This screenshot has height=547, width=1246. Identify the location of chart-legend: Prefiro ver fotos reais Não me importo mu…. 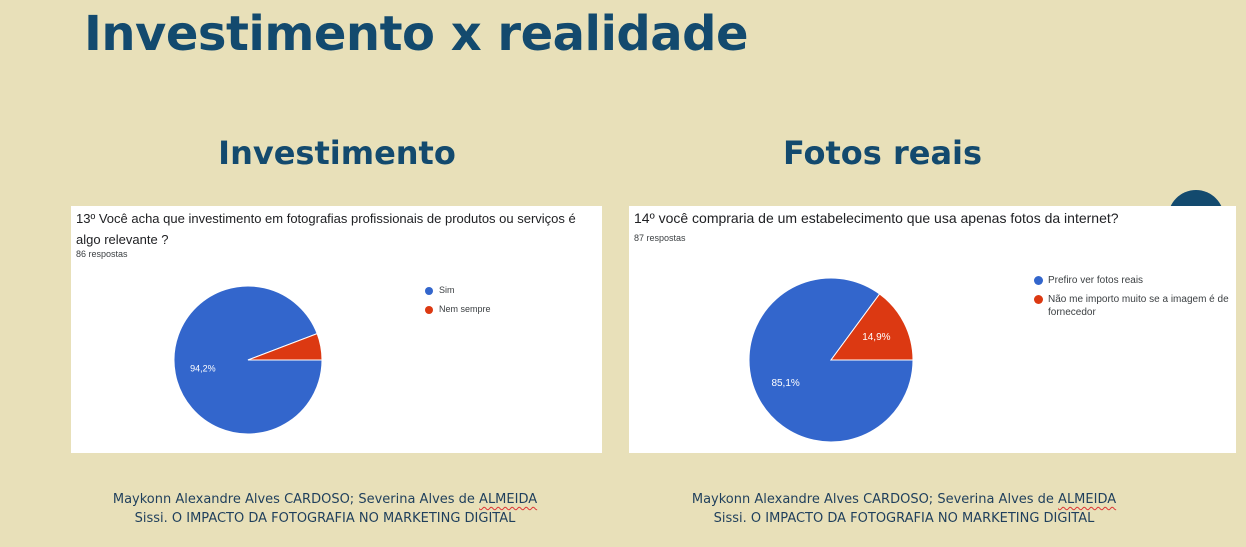
(1134, 299).